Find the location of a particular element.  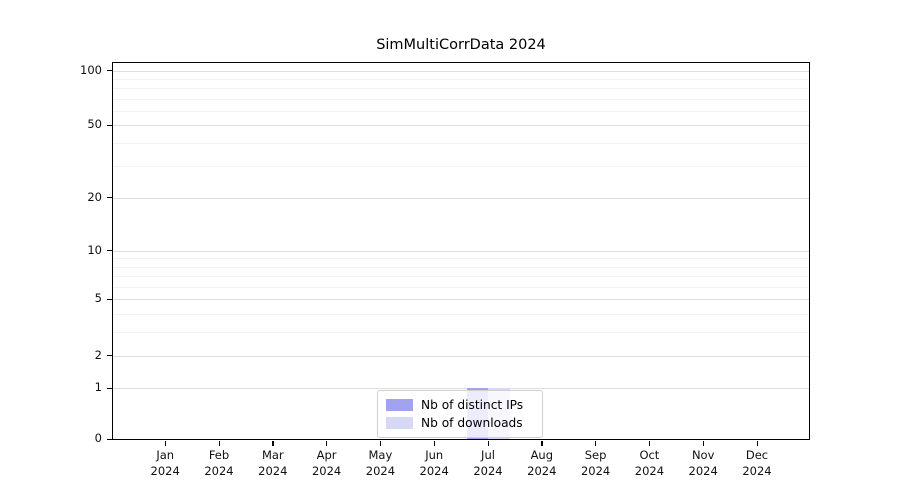

chart-title: SimMultiCorrData 2024 is located at coordinates (461, 45).